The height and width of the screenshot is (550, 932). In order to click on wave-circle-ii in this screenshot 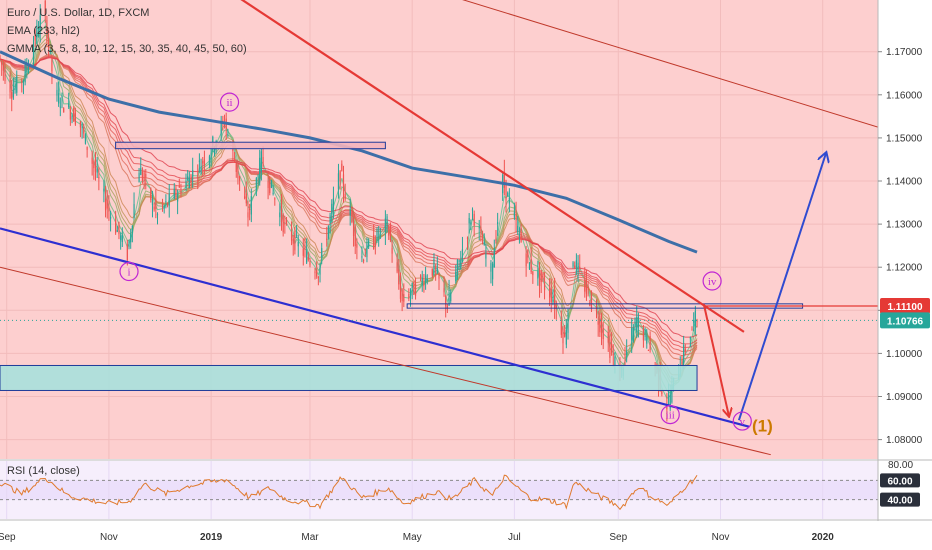, I will do `click(229, 102)`.